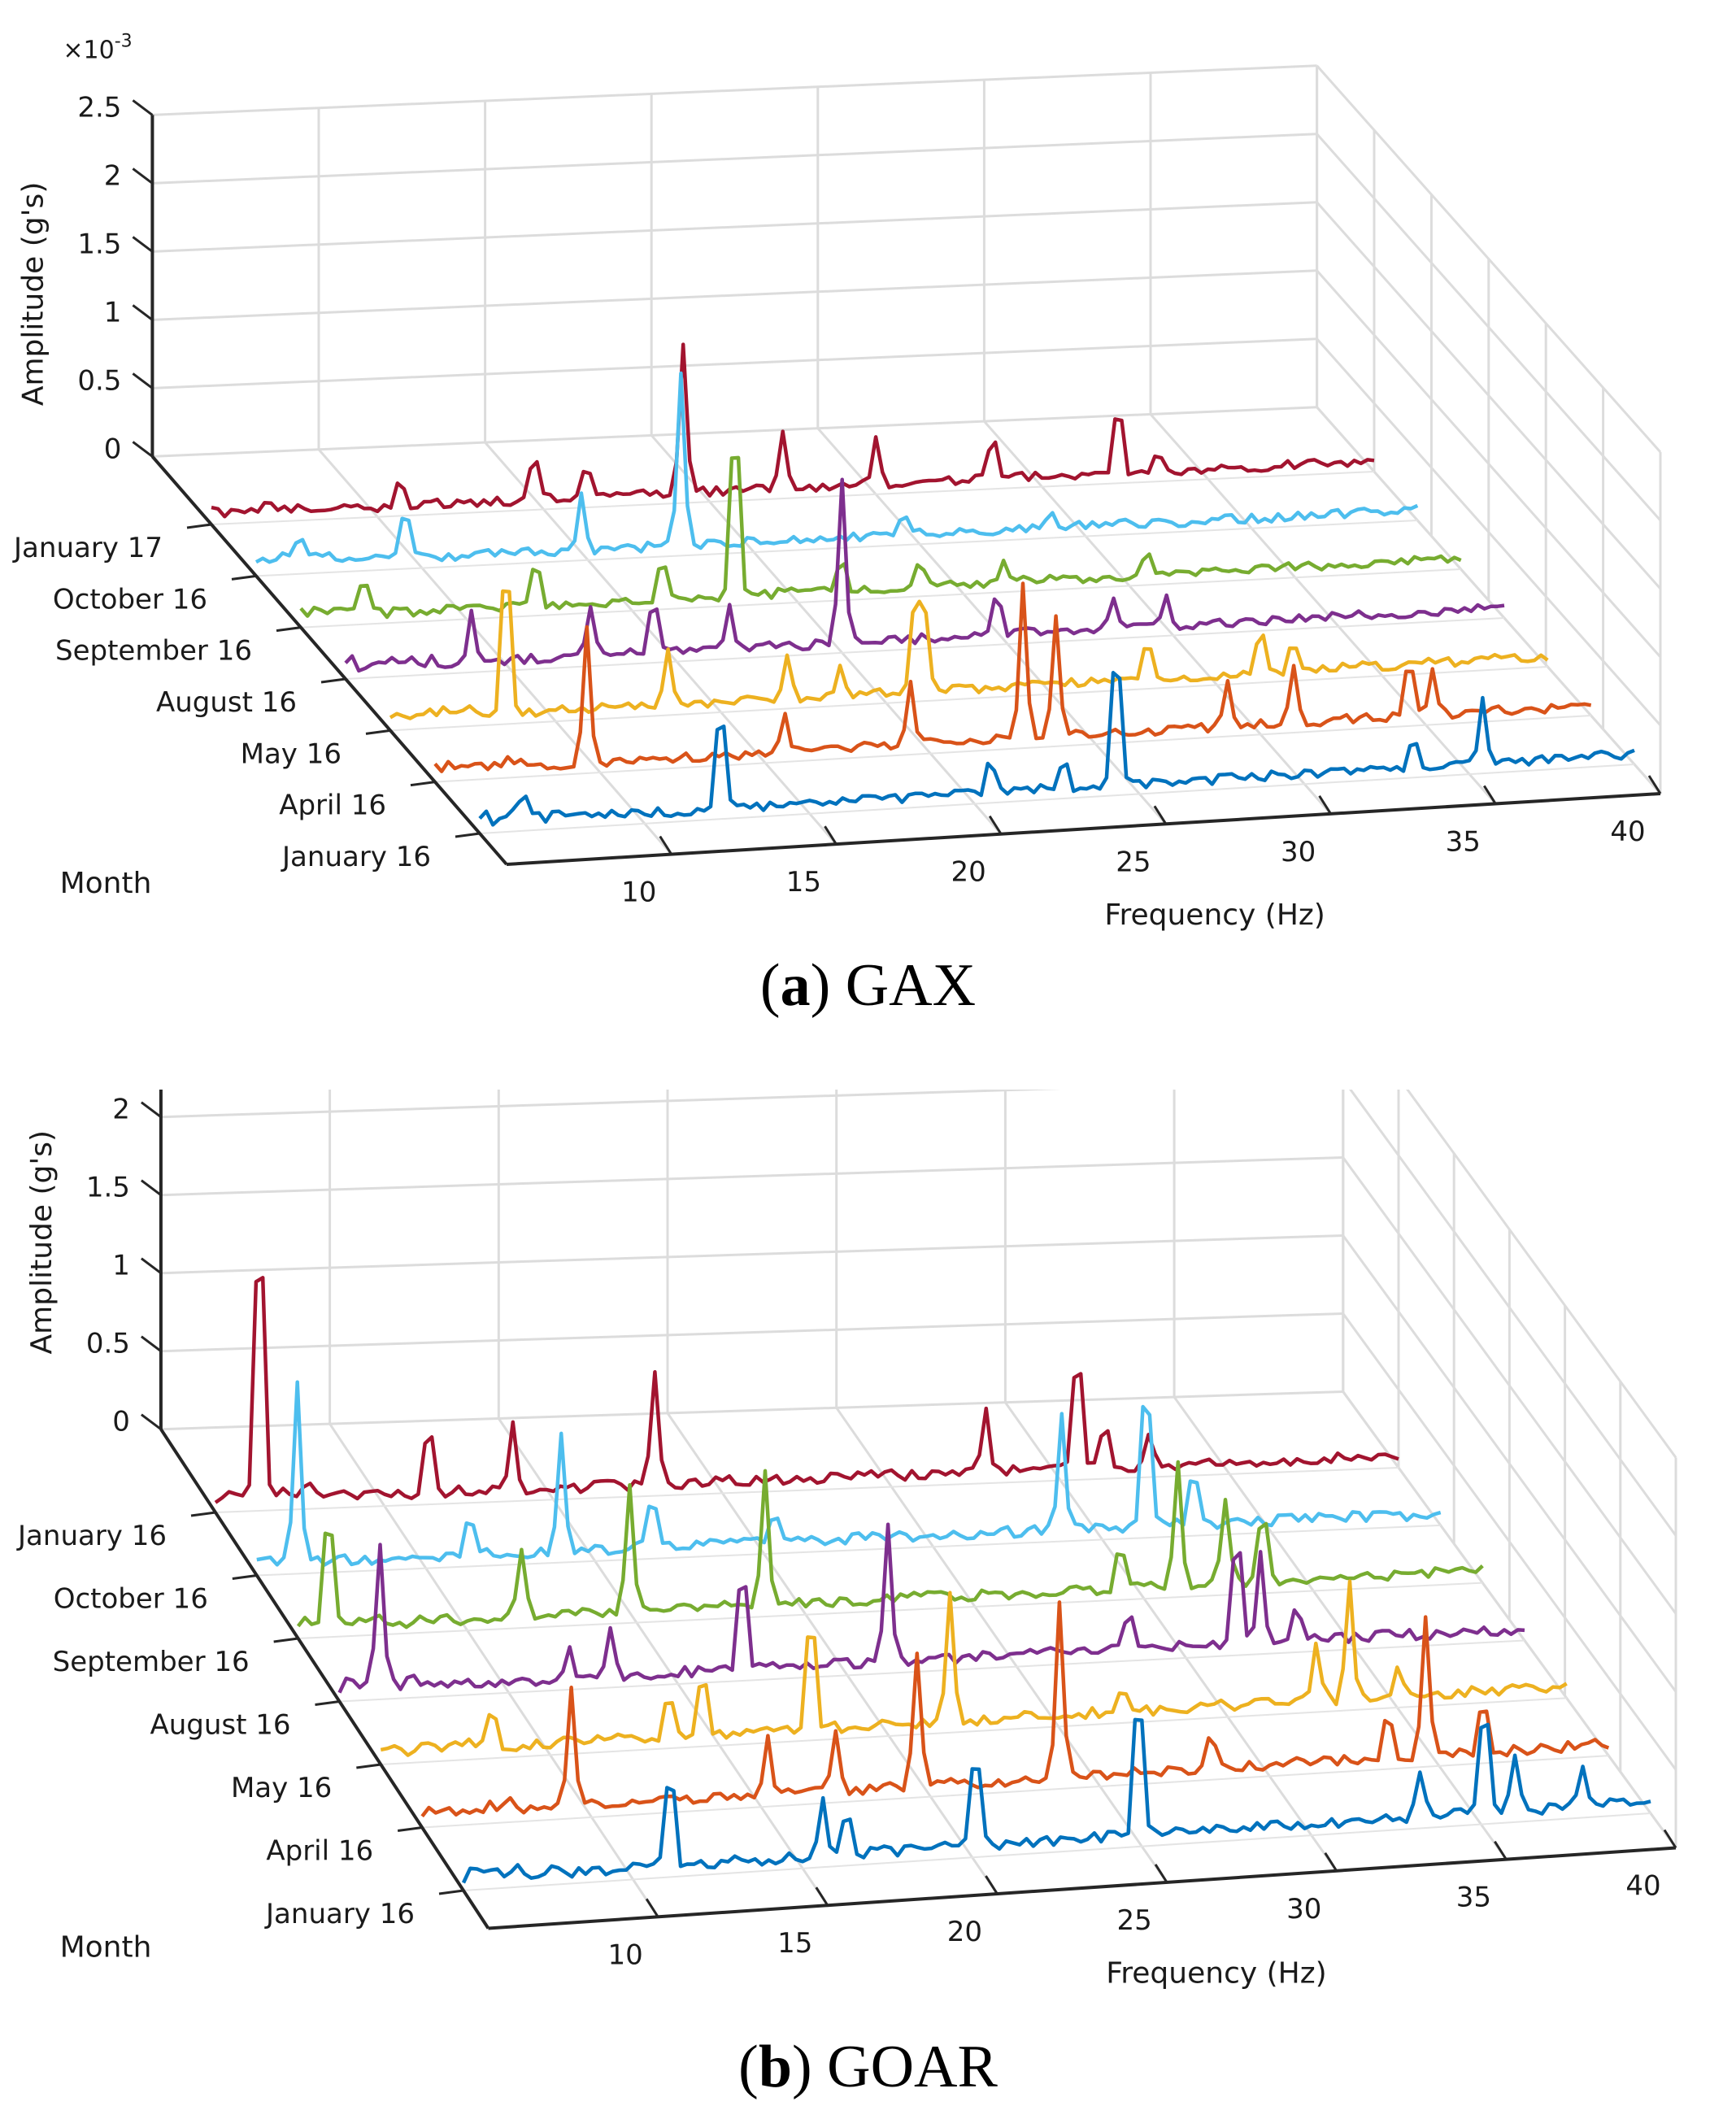 The image size is (1736, 2106). I want to click on z-tick-label: 0.5, so click(99, 380).